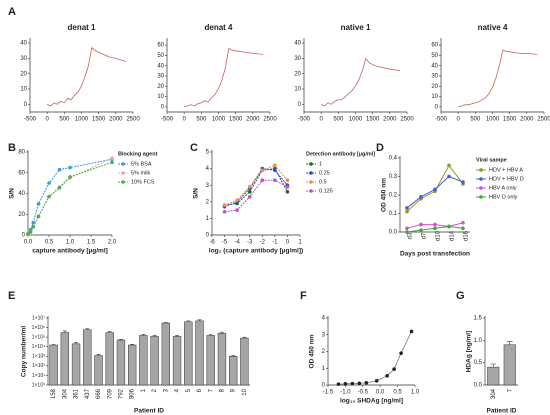  Describe the element at coordinates (208, 219) in the screenshot. I see `y-tick-label: 1` at that location.